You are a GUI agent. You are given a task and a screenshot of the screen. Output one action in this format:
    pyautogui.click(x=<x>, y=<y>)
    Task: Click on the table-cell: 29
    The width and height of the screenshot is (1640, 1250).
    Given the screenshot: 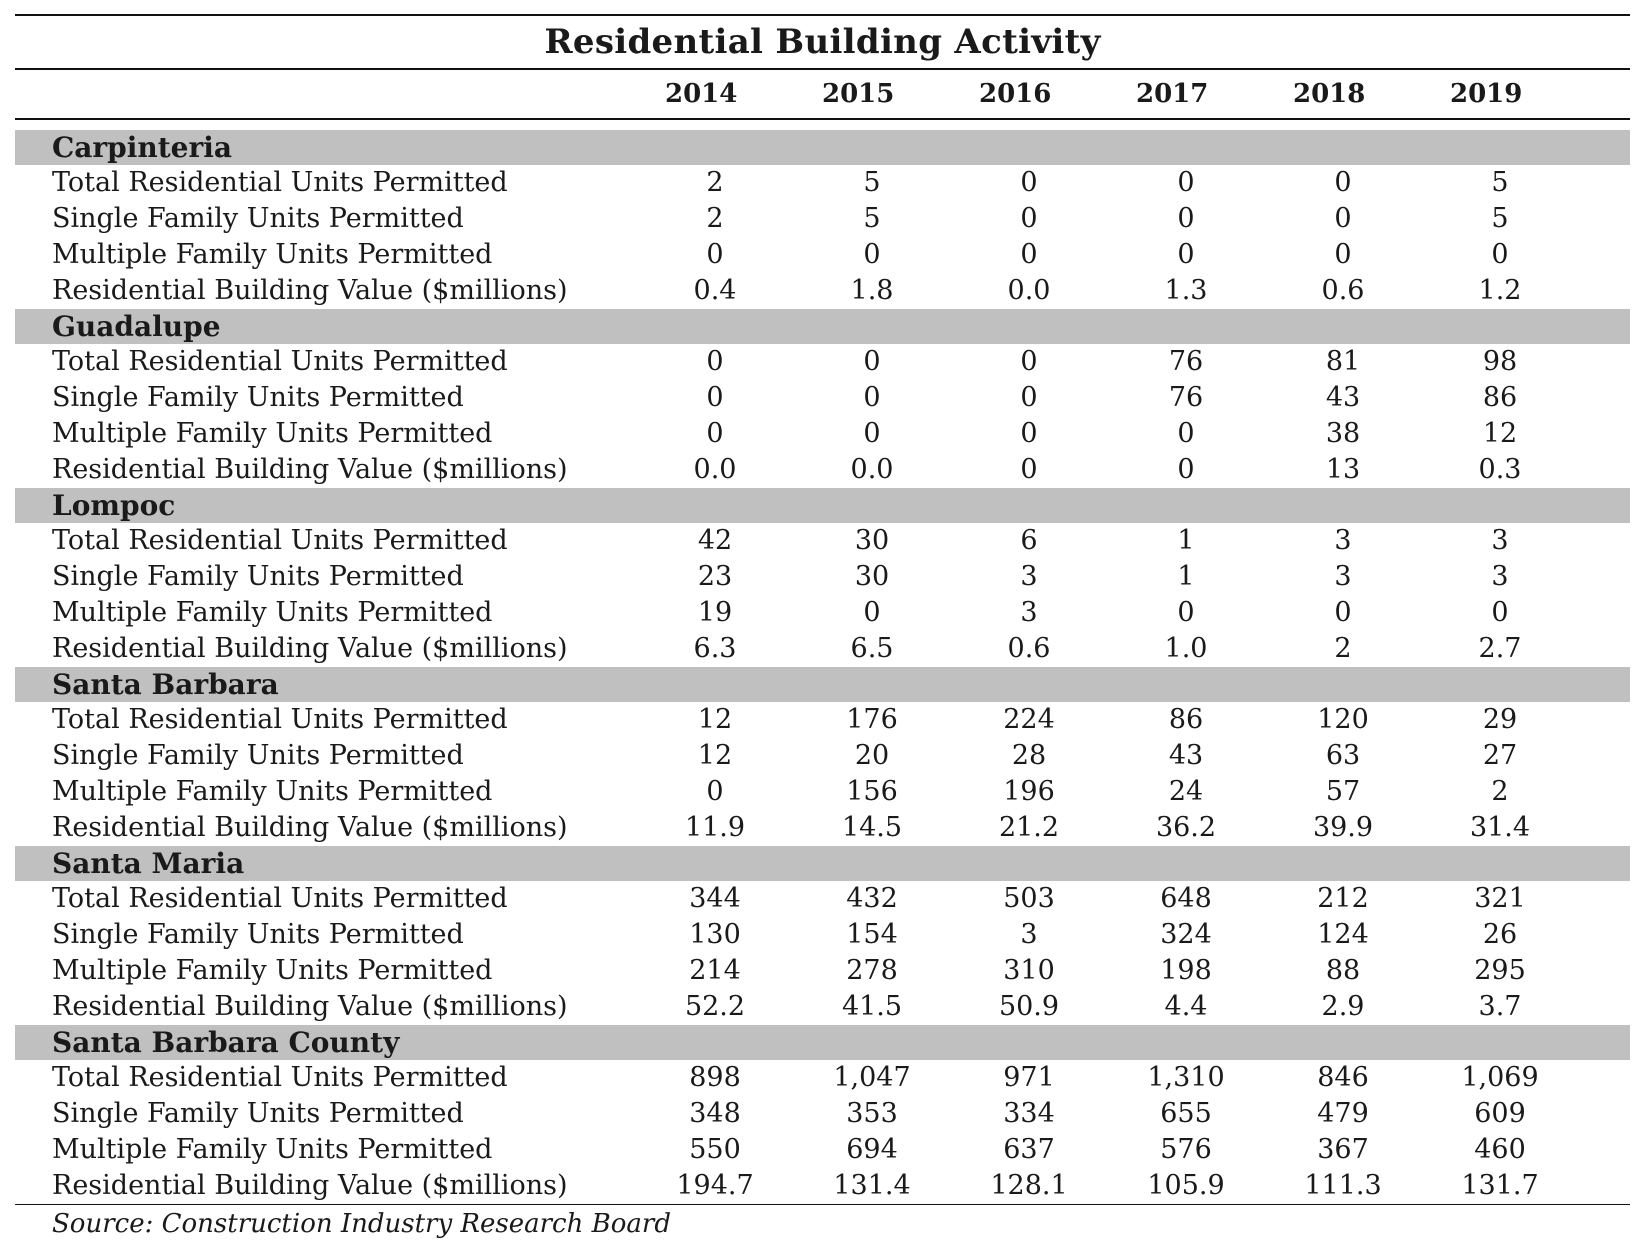 What is the action you would take?
    pyautogui.click(x=1500, y=719)
    